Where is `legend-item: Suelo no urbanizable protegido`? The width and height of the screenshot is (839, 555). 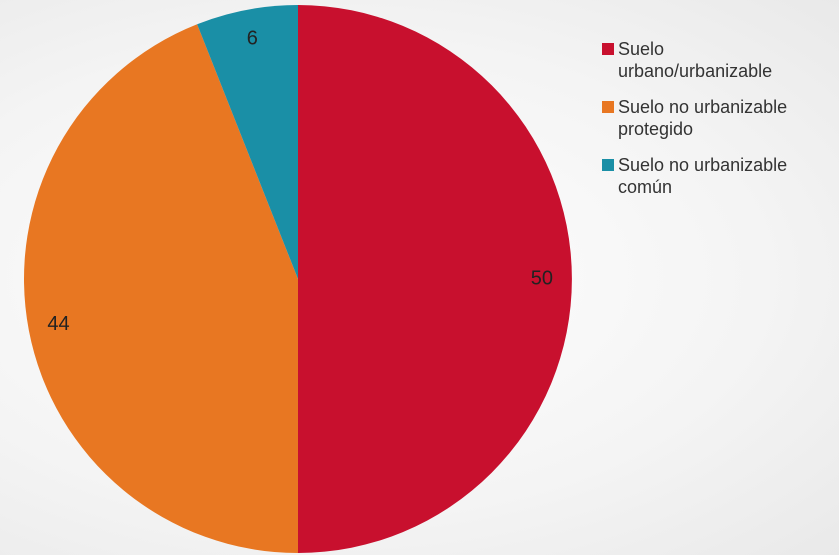
legend-item: Suelo no urbanizable protegido is located at coordinates (709, 118).